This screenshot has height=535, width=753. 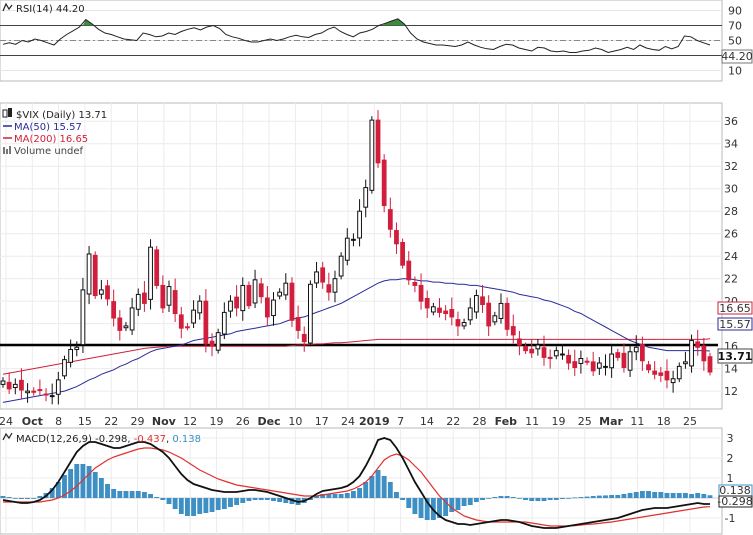 What do you see at coordinates (111, 421) in the screenshot?
I see `x-tick-label: 22` at bounding box center [111, 421].